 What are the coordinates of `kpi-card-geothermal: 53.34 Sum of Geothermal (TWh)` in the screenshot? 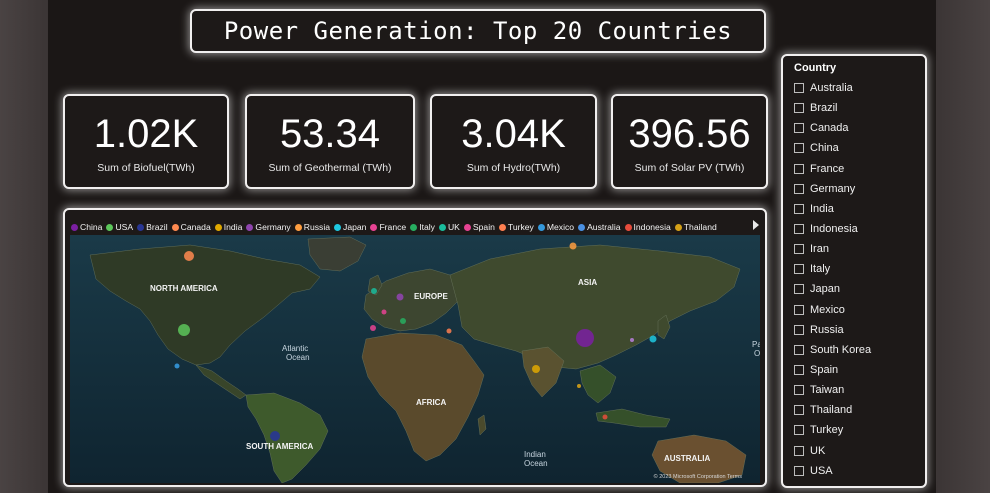 It's located at (330, 141).